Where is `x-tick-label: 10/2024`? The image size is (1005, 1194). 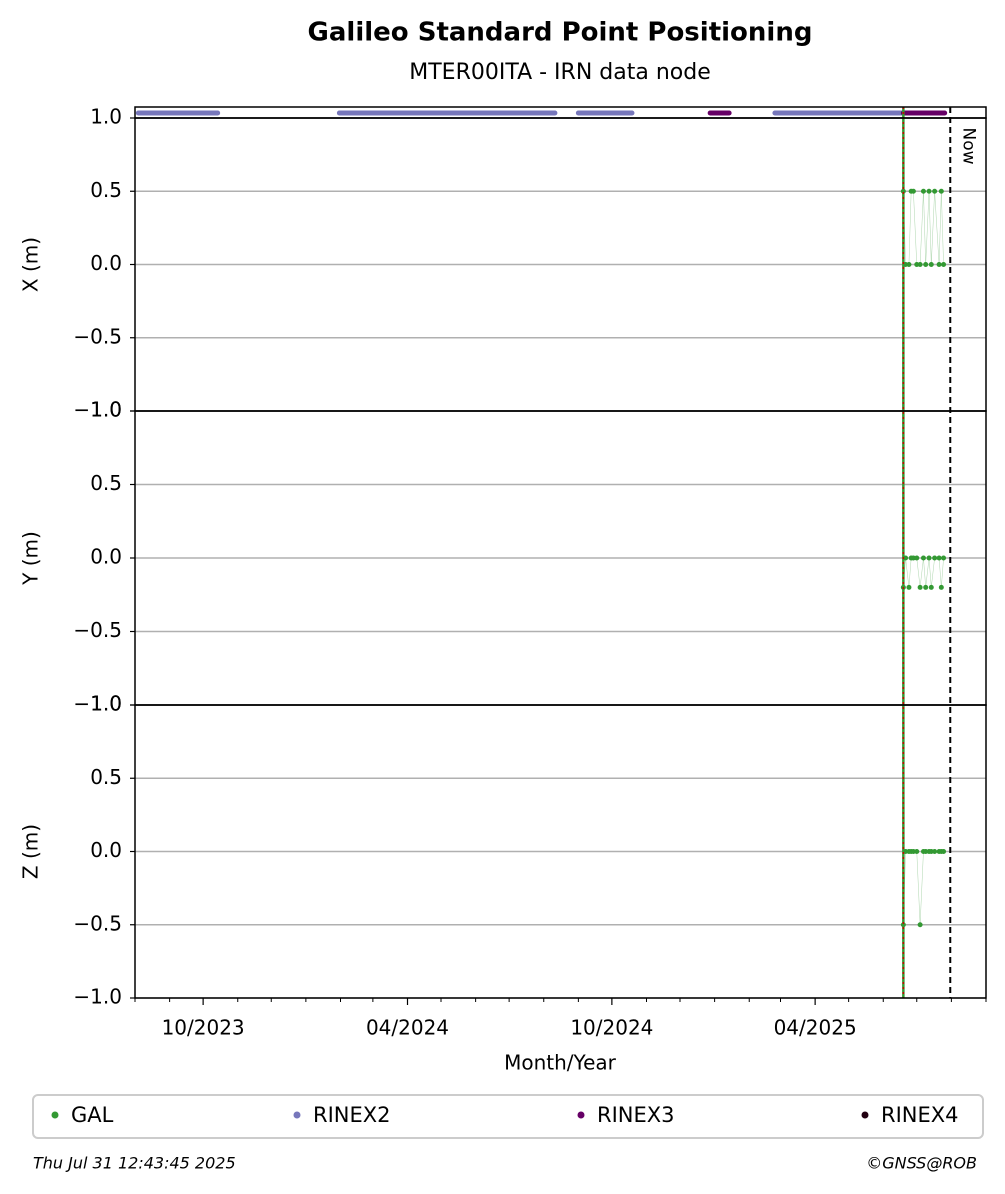 x-tick-label: 10/2024 is located at coordinates (611, 1028).